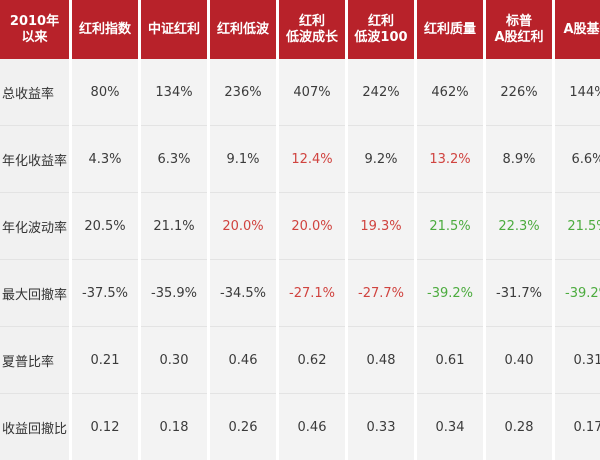 The height and width of the screenshot is (460, 600). I want to click on table-cell: 144%, so click(577, 92).